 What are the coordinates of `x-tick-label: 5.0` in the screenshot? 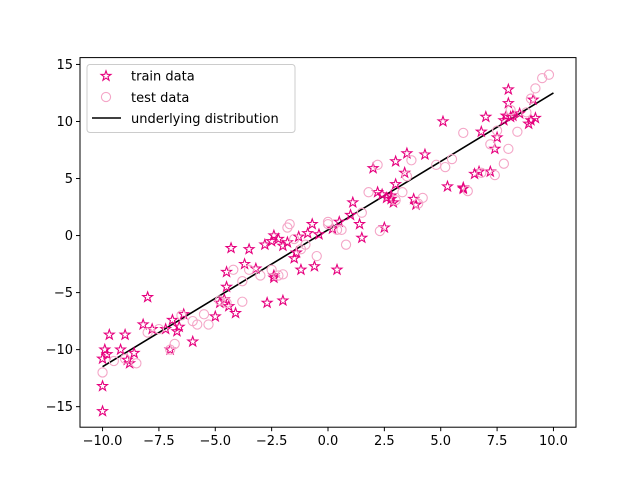 It's located at (440, 441).